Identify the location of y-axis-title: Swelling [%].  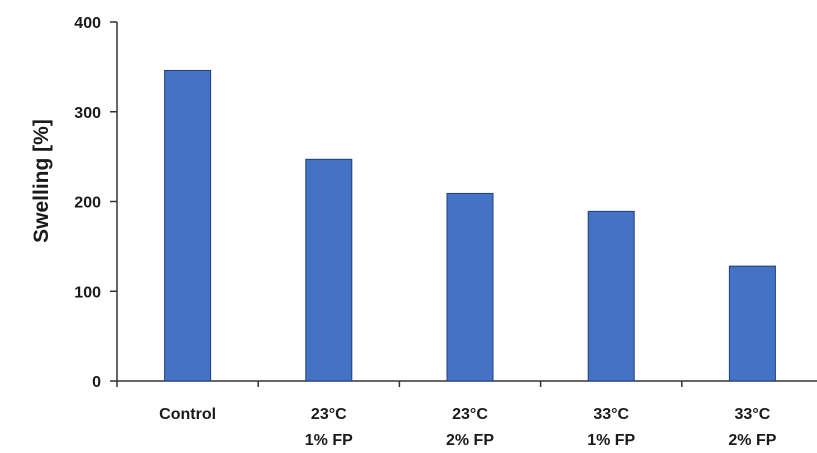
(41, 181).